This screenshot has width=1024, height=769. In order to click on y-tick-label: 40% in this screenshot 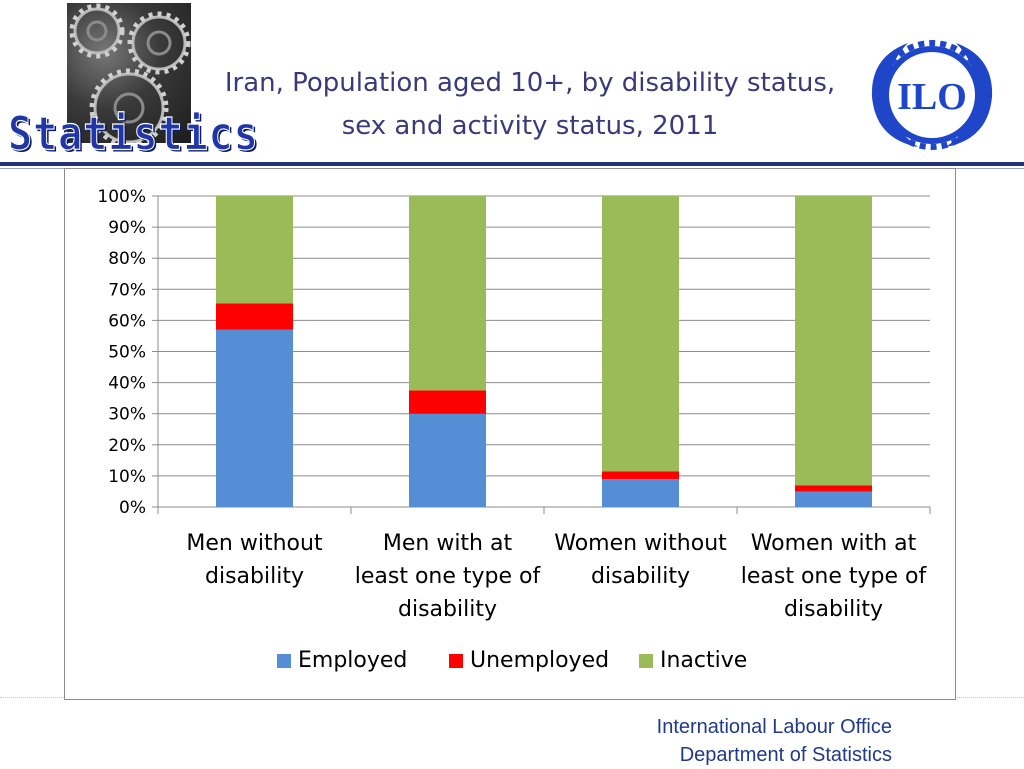, I will do `click(127, 384)`.